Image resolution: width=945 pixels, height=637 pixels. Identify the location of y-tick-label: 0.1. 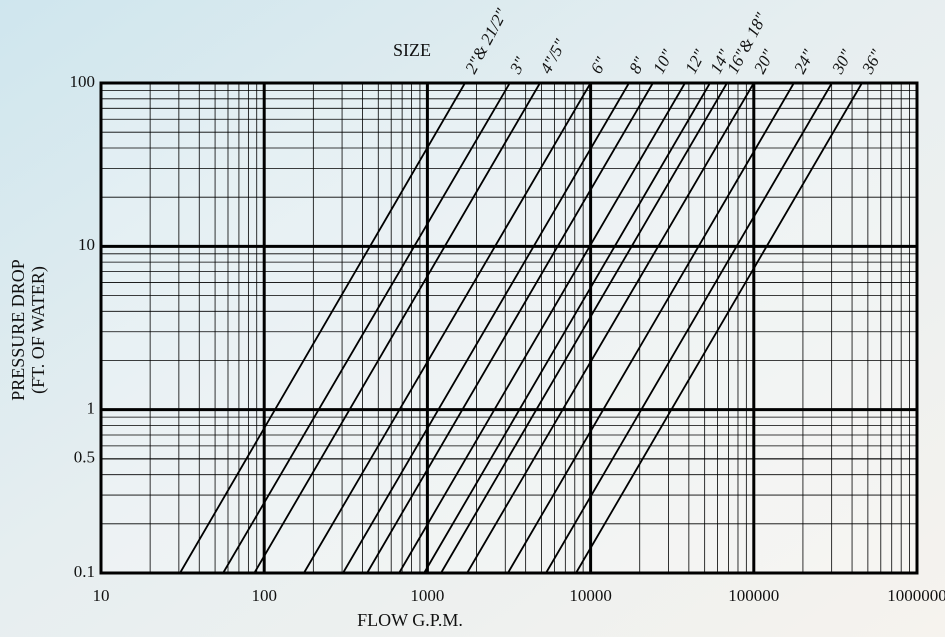
(84, 571).